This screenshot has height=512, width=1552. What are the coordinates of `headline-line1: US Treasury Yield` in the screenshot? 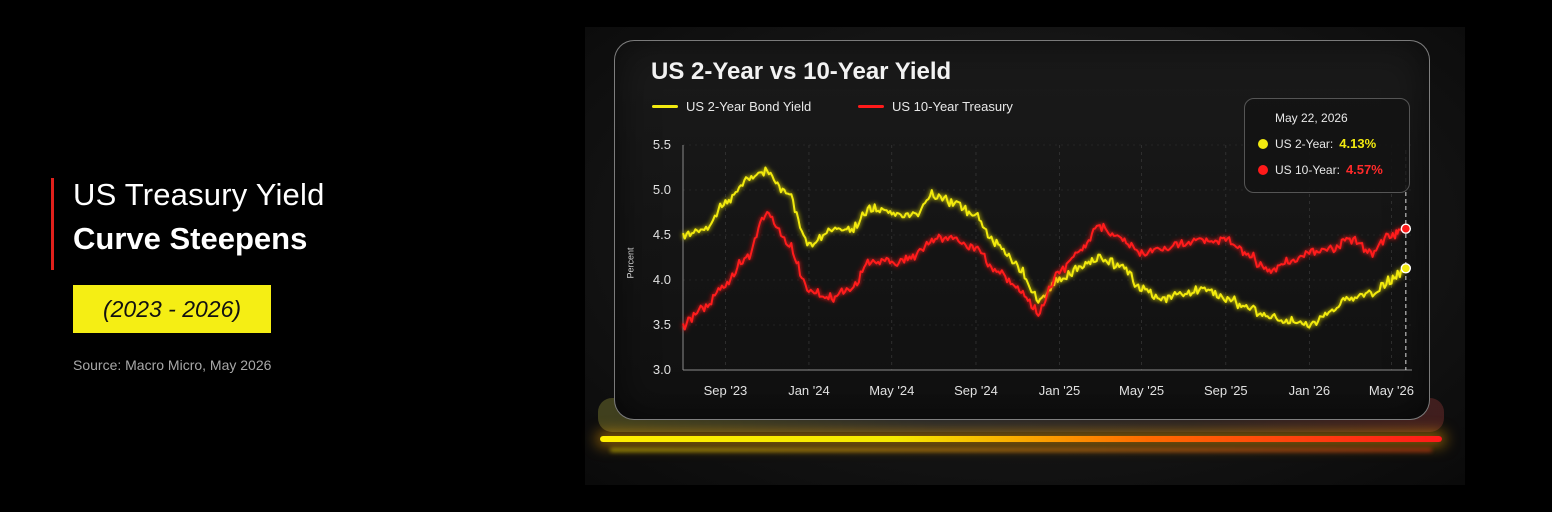 It's located at (199, 194).